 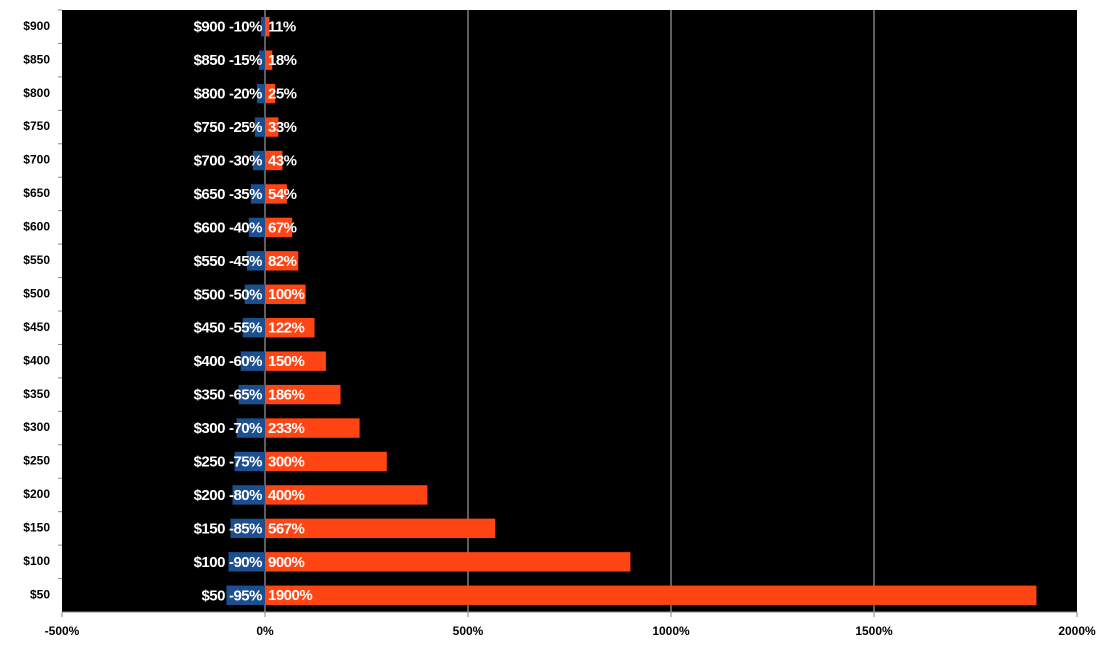 What do you see at coordinates (228, 127) in the screenshot?
I see `data-label: $750 -25%` at bounding box center [228, 127].